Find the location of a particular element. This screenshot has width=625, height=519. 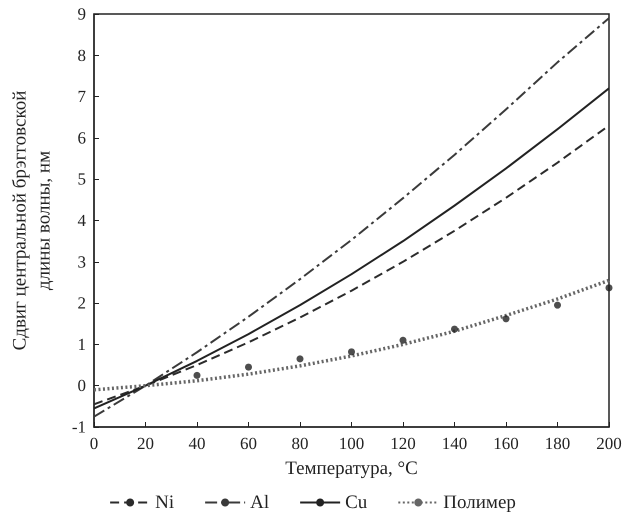

y-tick-label: 7 is located at coordinates (82, 96).